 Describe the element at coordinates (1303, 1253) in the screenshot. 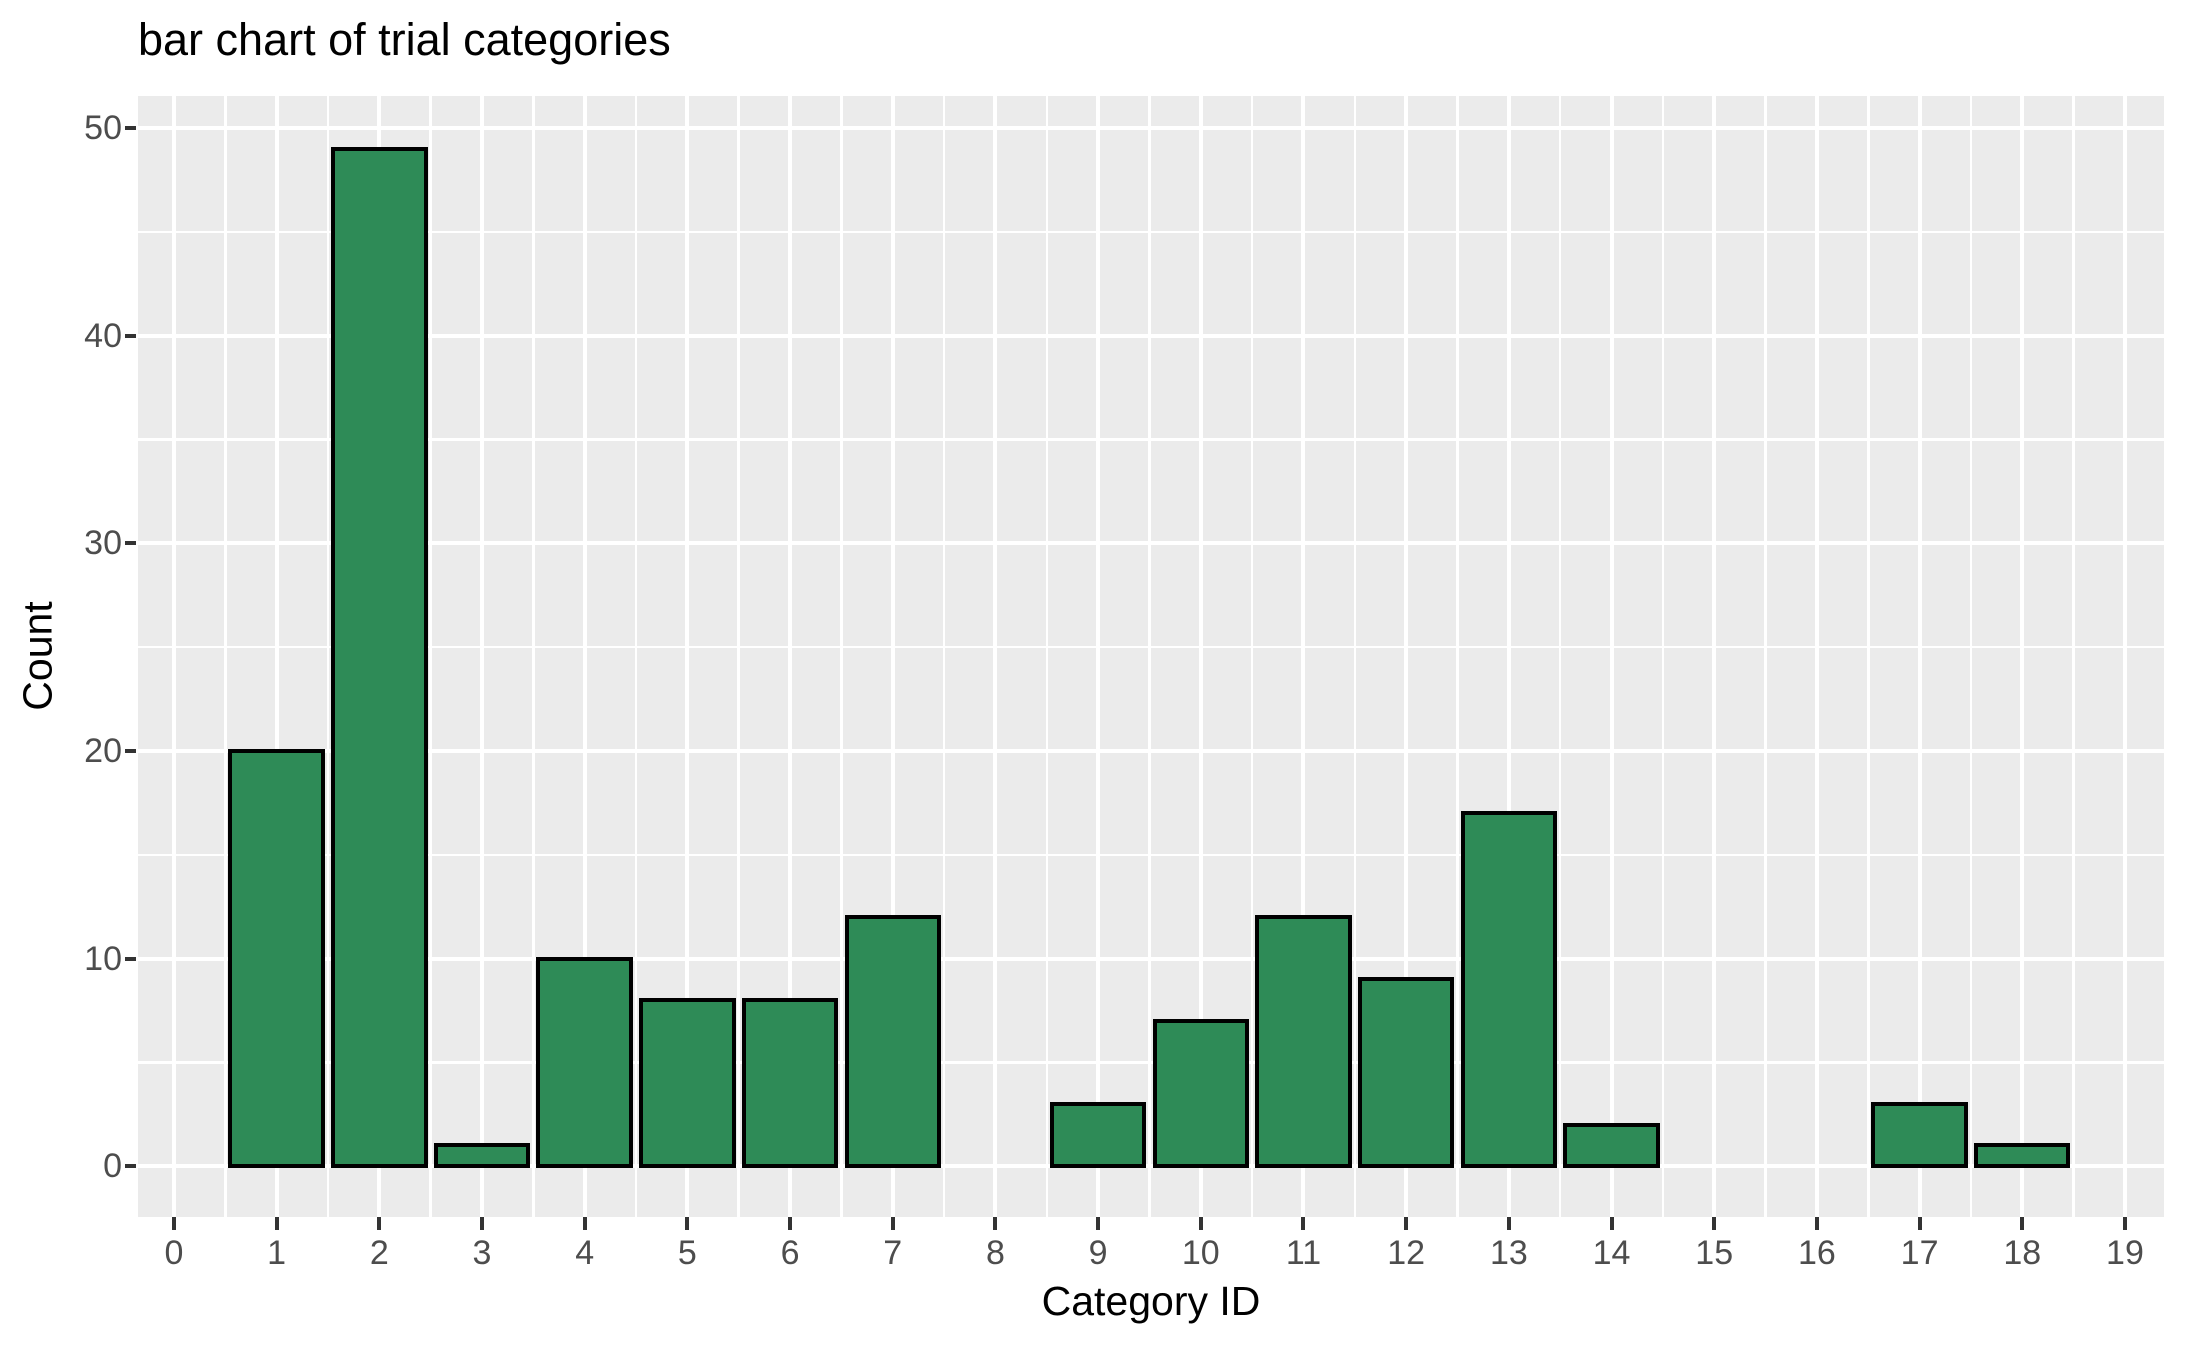

I see `x-tick-label: 11` at that location.